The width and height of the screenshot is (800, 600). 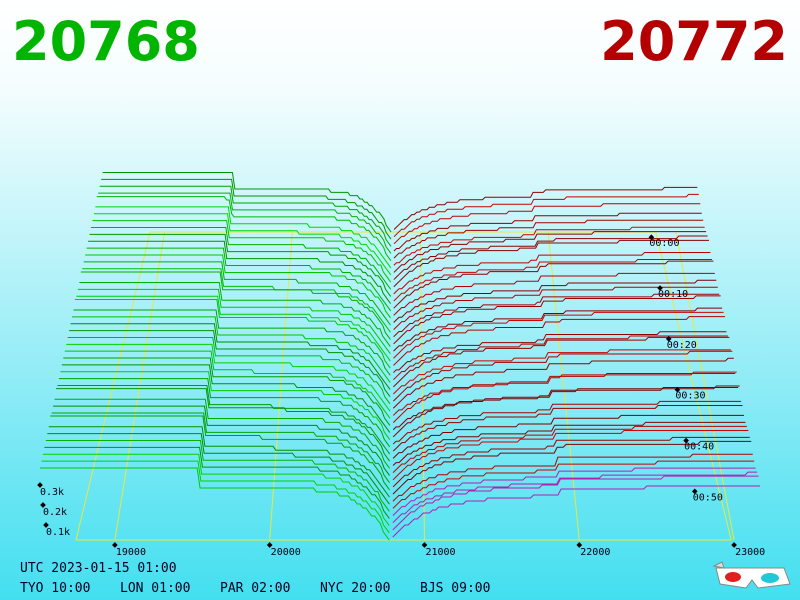 What do you see at coordinates (699, 447) in the screenshot?
I see `time-label: 00:40` at bounding box center [699, 447].